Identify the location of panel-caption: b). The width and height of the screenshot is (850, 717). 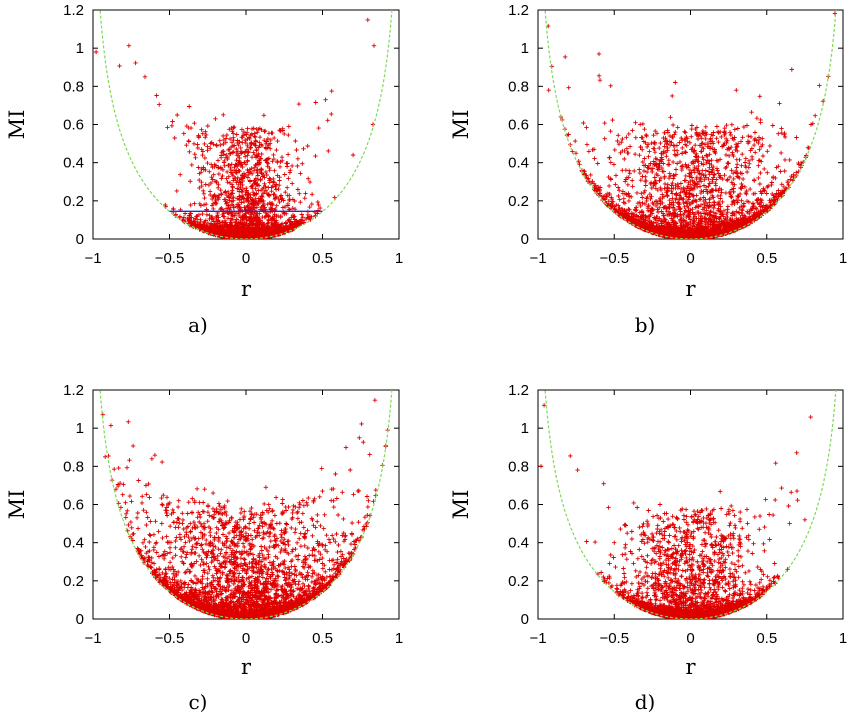
(645, 325).